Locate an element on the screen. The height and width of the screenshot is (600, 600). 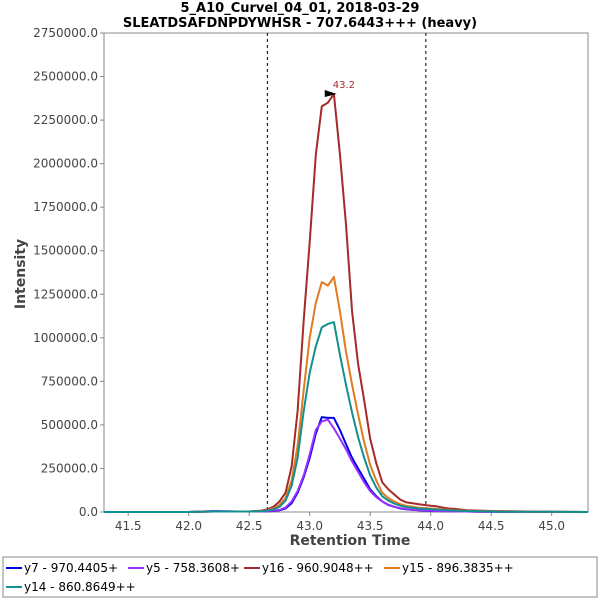
y-tick-label: 1000000.0 is located at coordinates (65, 338).